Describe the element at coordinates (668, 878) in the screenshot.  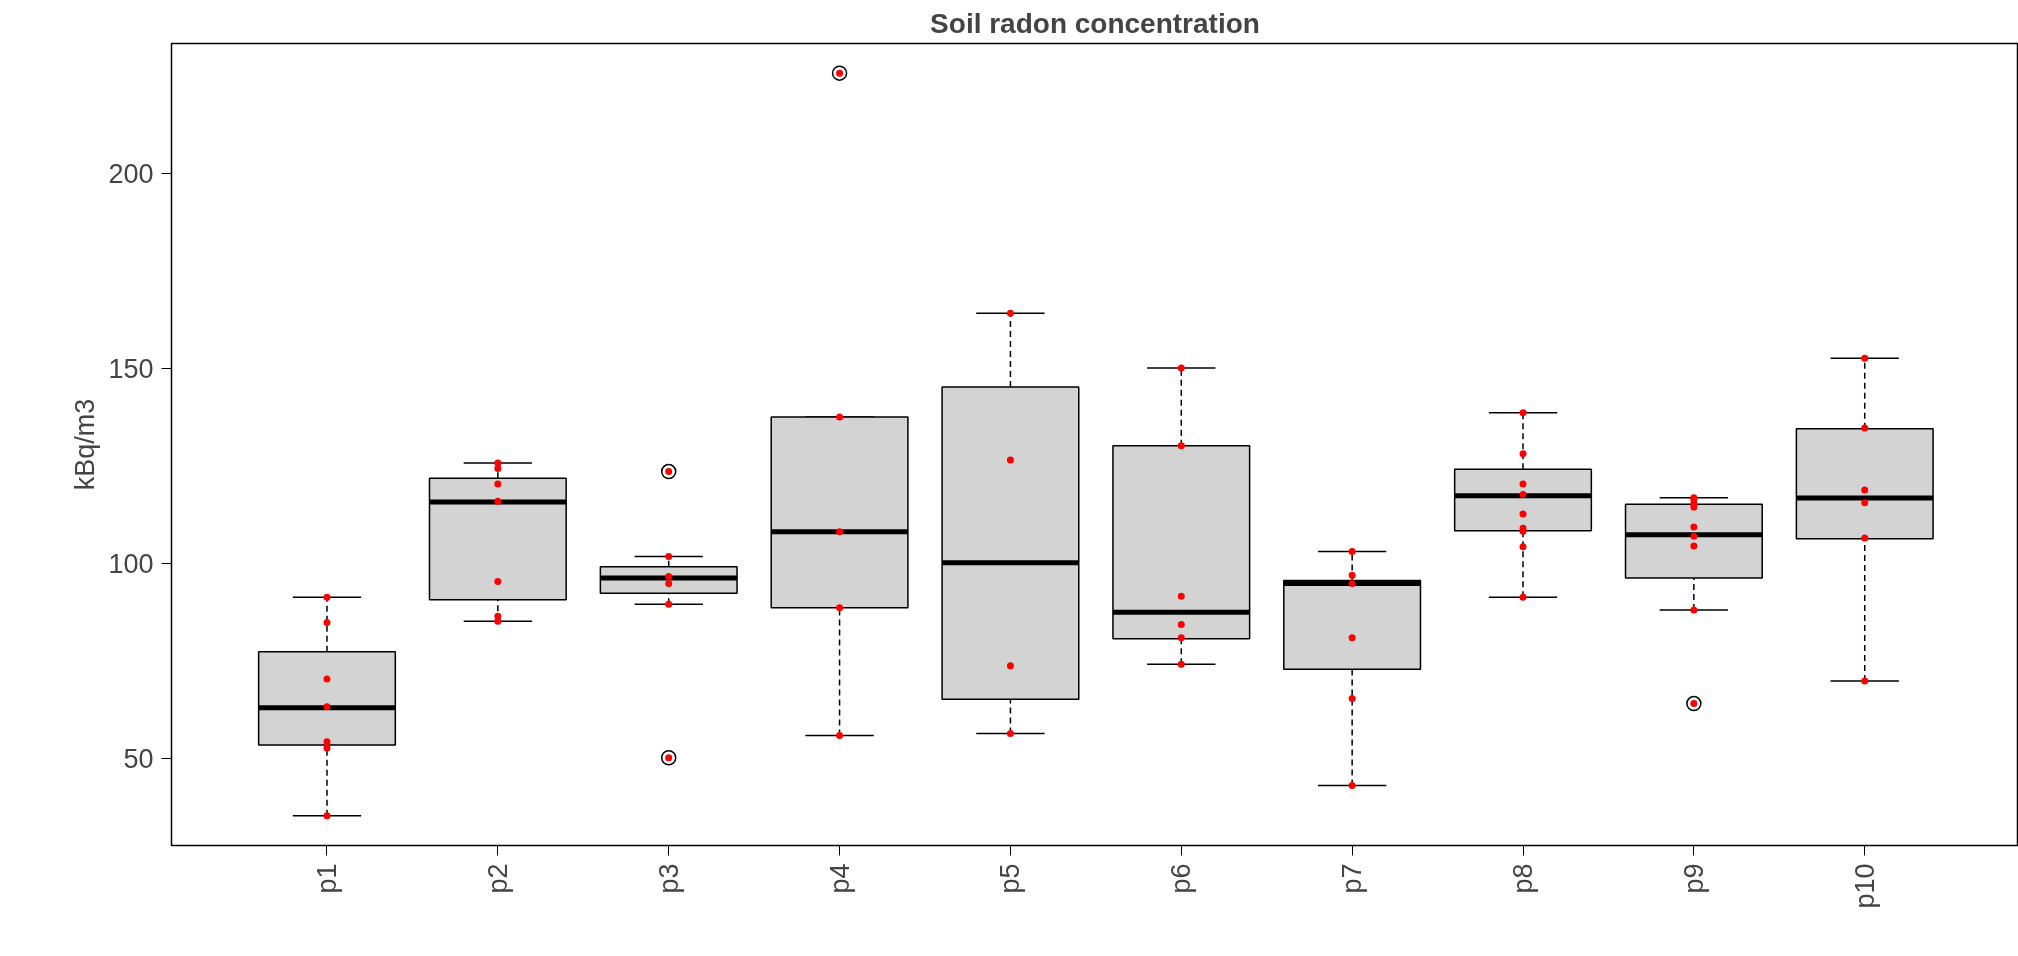
I see `x-tick-label: p3` at that location.